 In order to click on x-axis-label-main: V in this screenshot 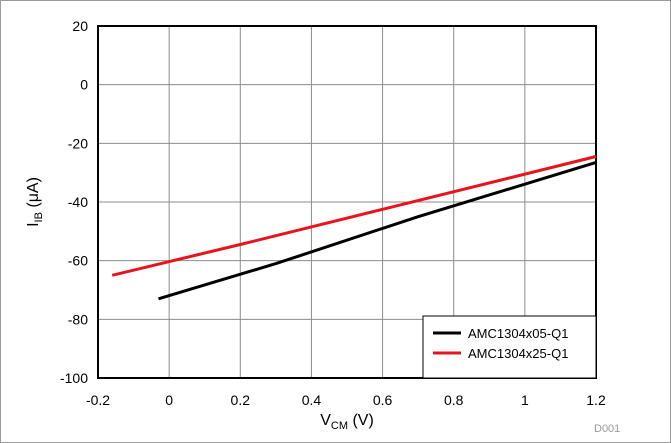, I will do `click(325, 420)`.